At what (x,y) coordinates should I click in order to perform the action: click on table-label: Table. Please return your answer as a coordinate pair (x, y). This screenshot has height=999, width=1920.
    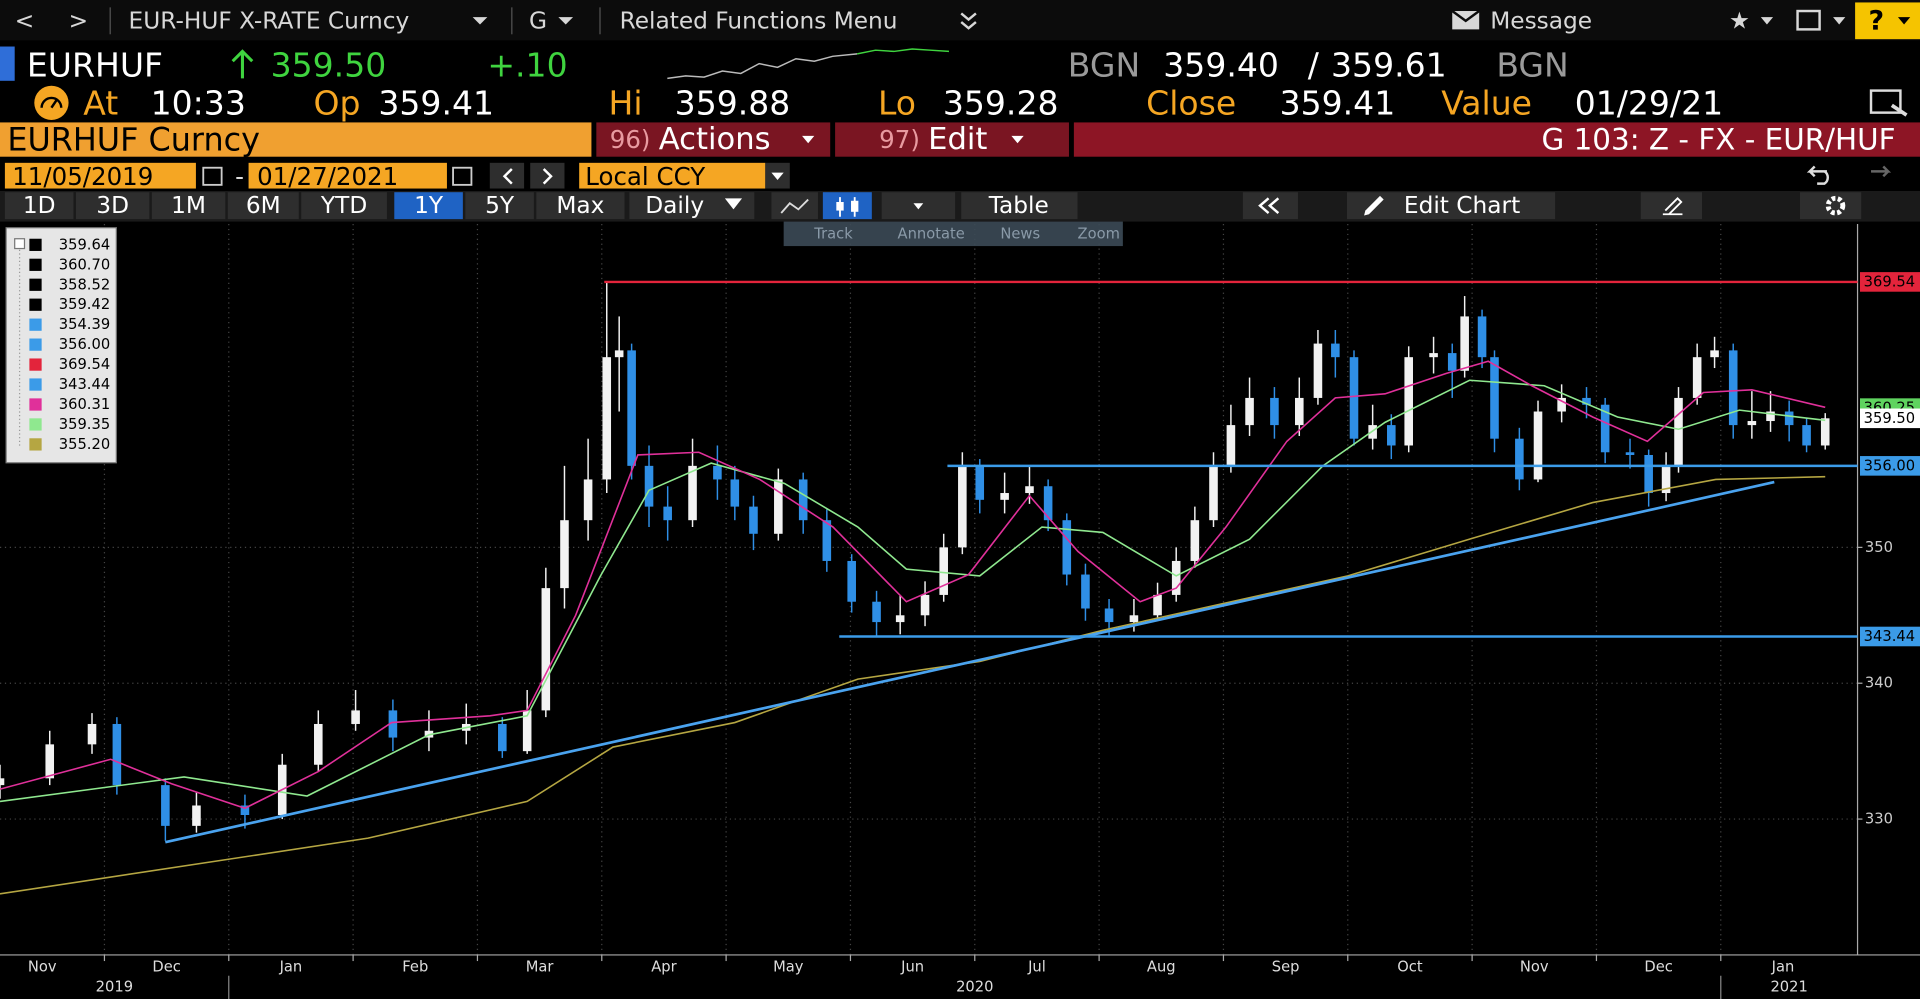
    Looking at the image, I should click on (1018, 205).